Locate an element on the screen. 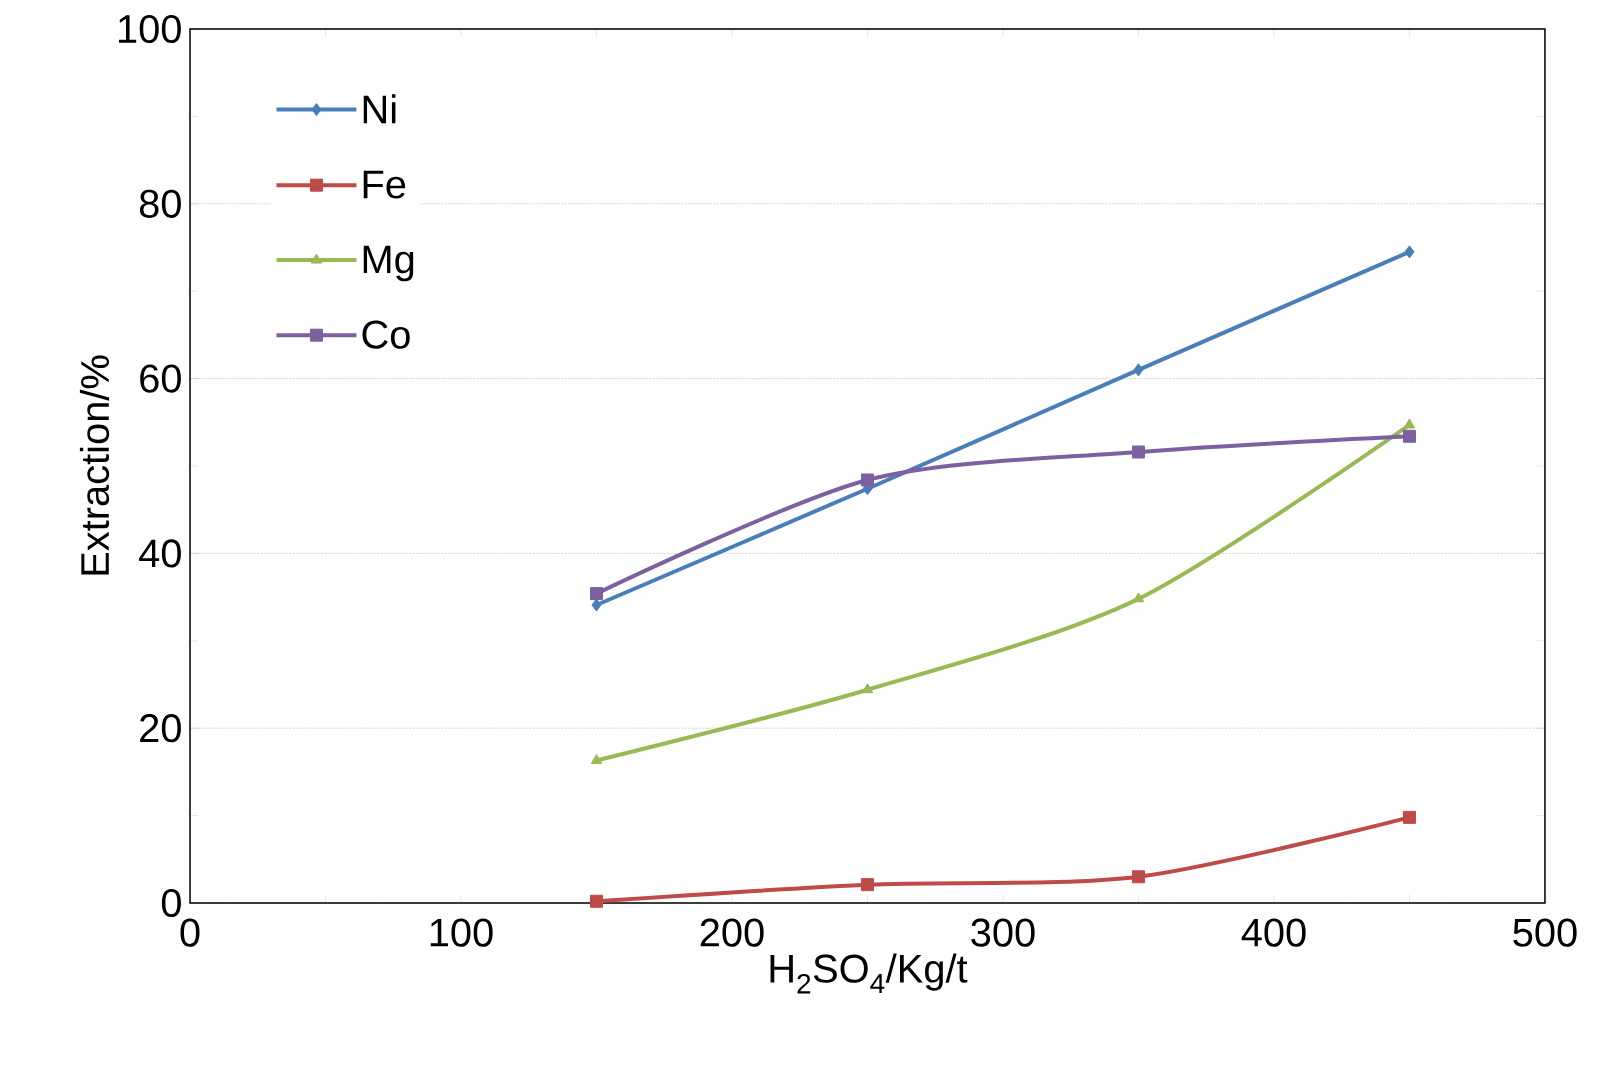 The height and width of the screenshot is (1076, 1598). legend-label: Co is located at coordinates (386, 334).